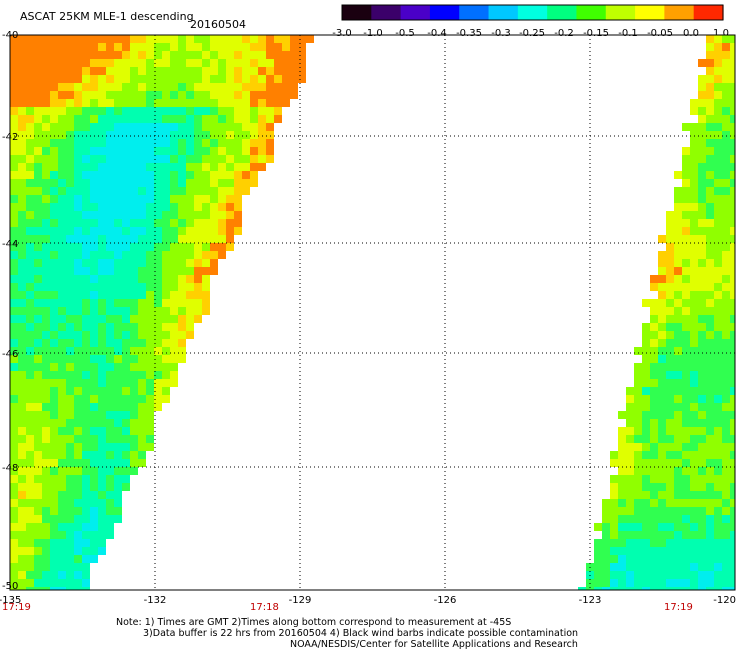 Image resolution: width=740 pixels, height=650 pixels. I want to click on colorbar-cell, so click(562, 12).